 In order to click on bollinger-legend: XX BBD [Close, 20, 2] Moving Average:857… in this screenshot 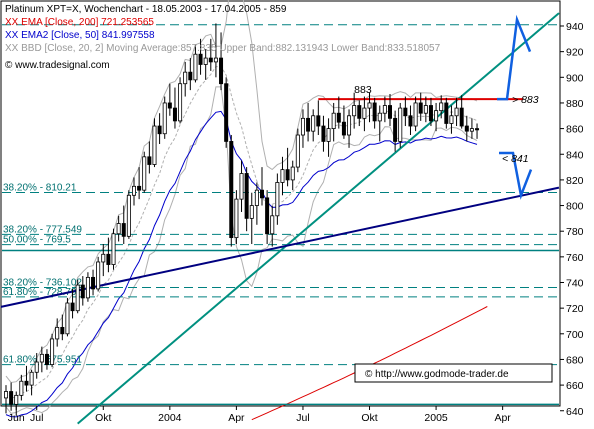, I will do `click(223, 48)`.